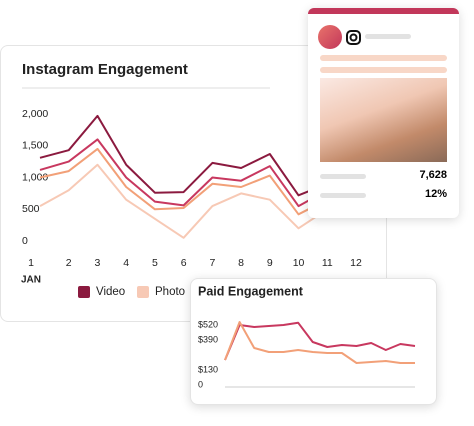 The width and height of the screenshot is (474, 426). What do you see at coordinates (353, 37) in the screenshot?
I see `instagram-icon` at bounding box center [353, 37].